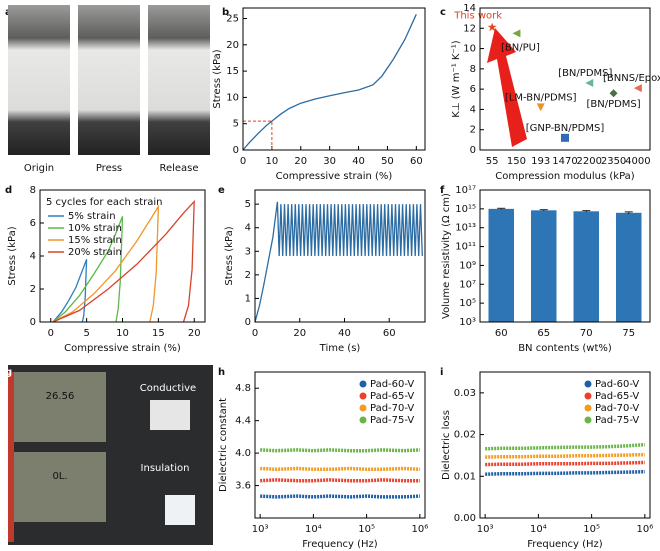 The width and height of the screenshot is (660, 551). What do you see at coordinates (387, 161) in the screenshot?
I see `x-tick-label: 50` at bounding box center [387, 161].